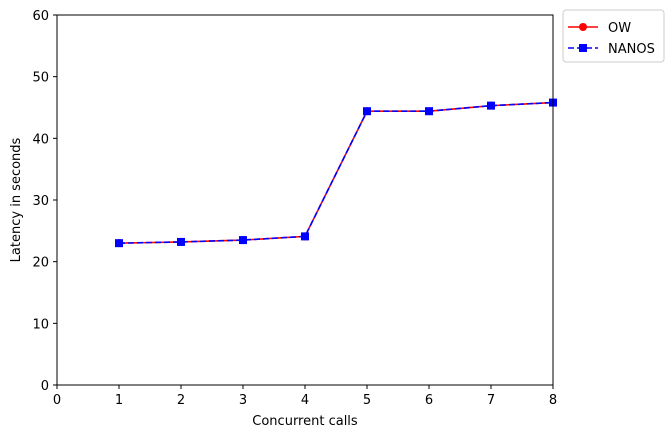  Describe the element at coordinates (583, 48) in the screenshot. I see `legend-marker-nanos` at that location.